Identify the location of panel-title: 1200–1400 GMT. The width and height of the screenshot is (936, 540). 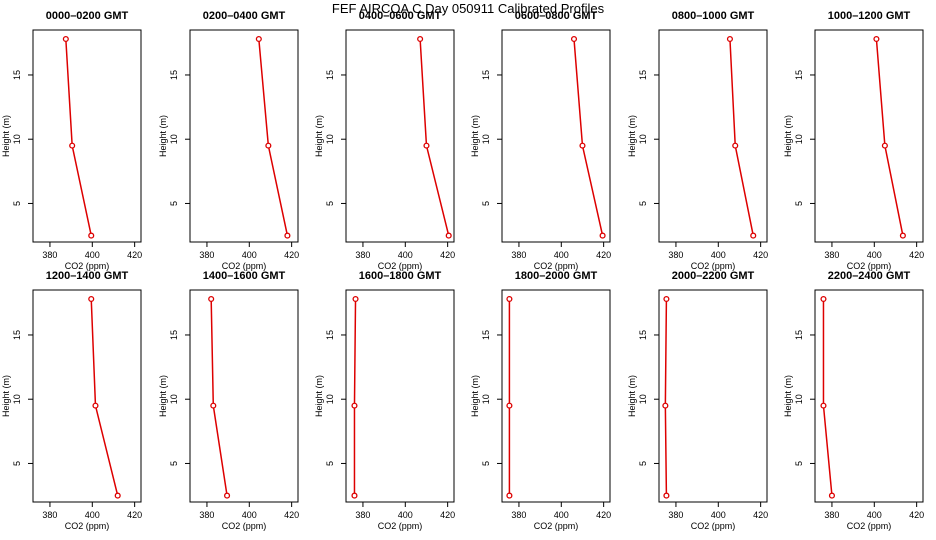
(87, 276).